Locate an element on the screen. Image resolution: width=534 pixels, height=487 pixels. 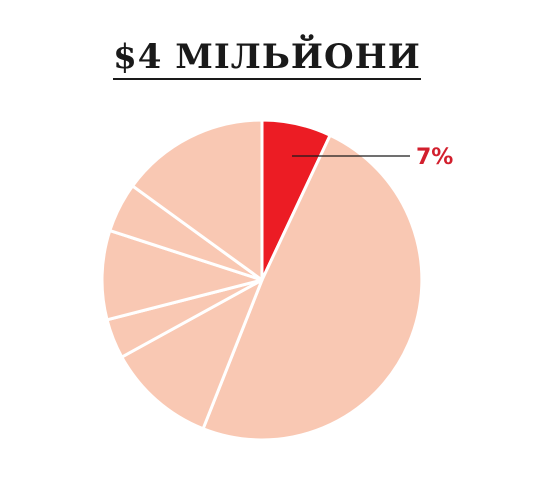
chart-title: $4 МІЛЬЙОНИ is located at coordinates (267, 60).